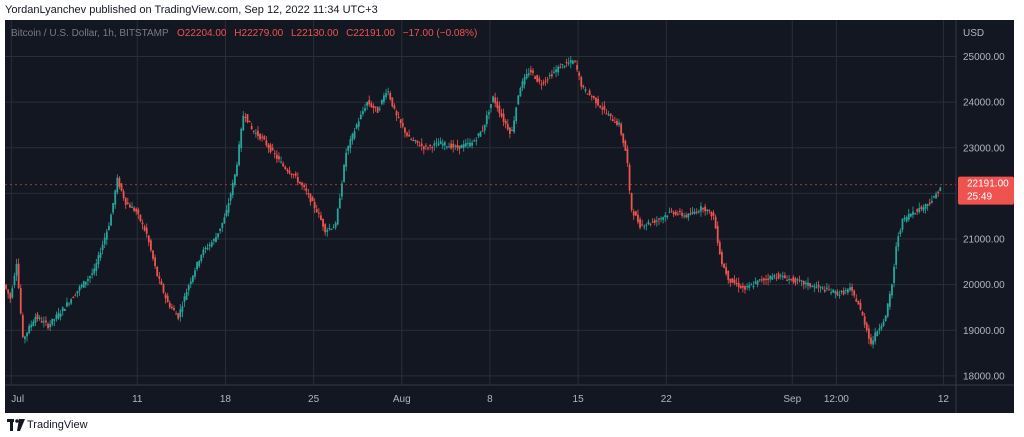 The height and width of the screenshot is (437, 1024). Describe the element at coordinates (202, 33) in the screenshot. I see `ohlc-open: O22204.00` at that location.